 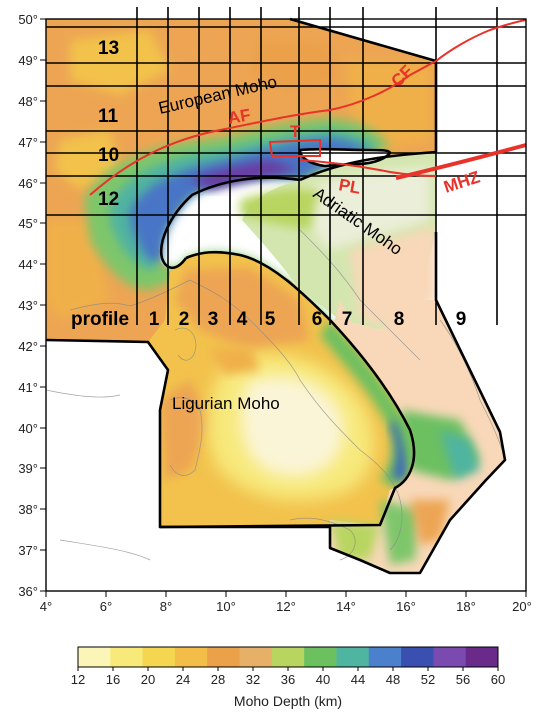 I want to click on lat-tick-label: 48°, so click(x=28, y=101).